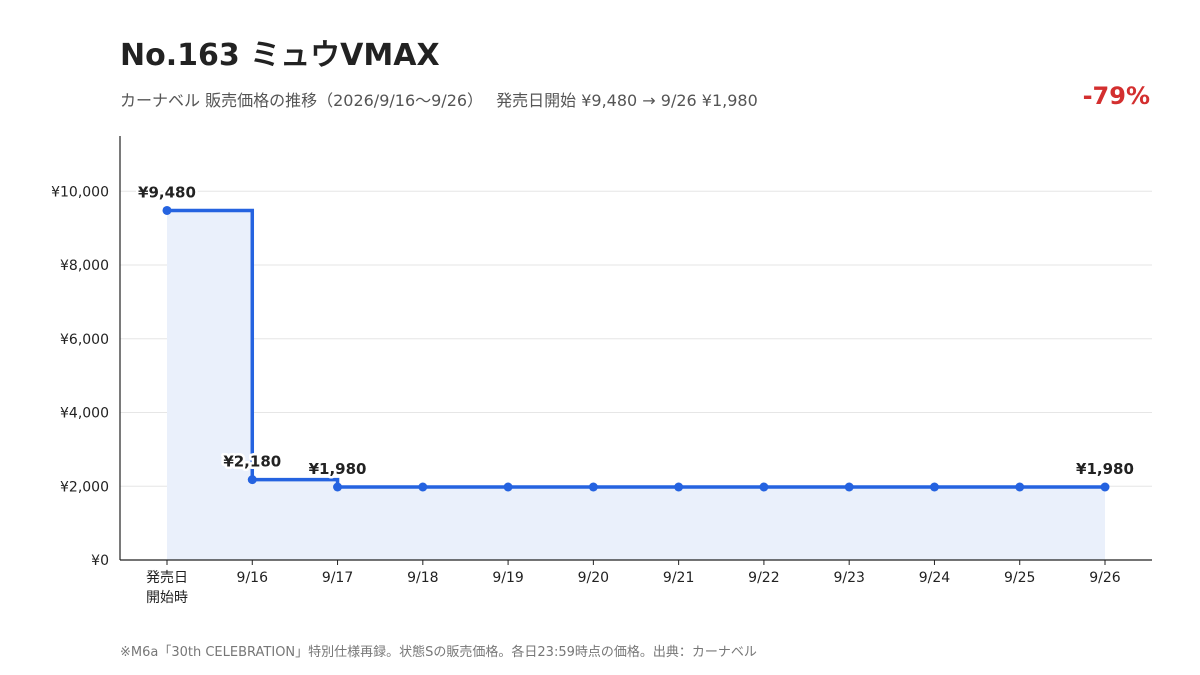 The width and height of the screenshot is (1200, 675). I want to click on x-tick-label: 9/23, so click(848, 578).